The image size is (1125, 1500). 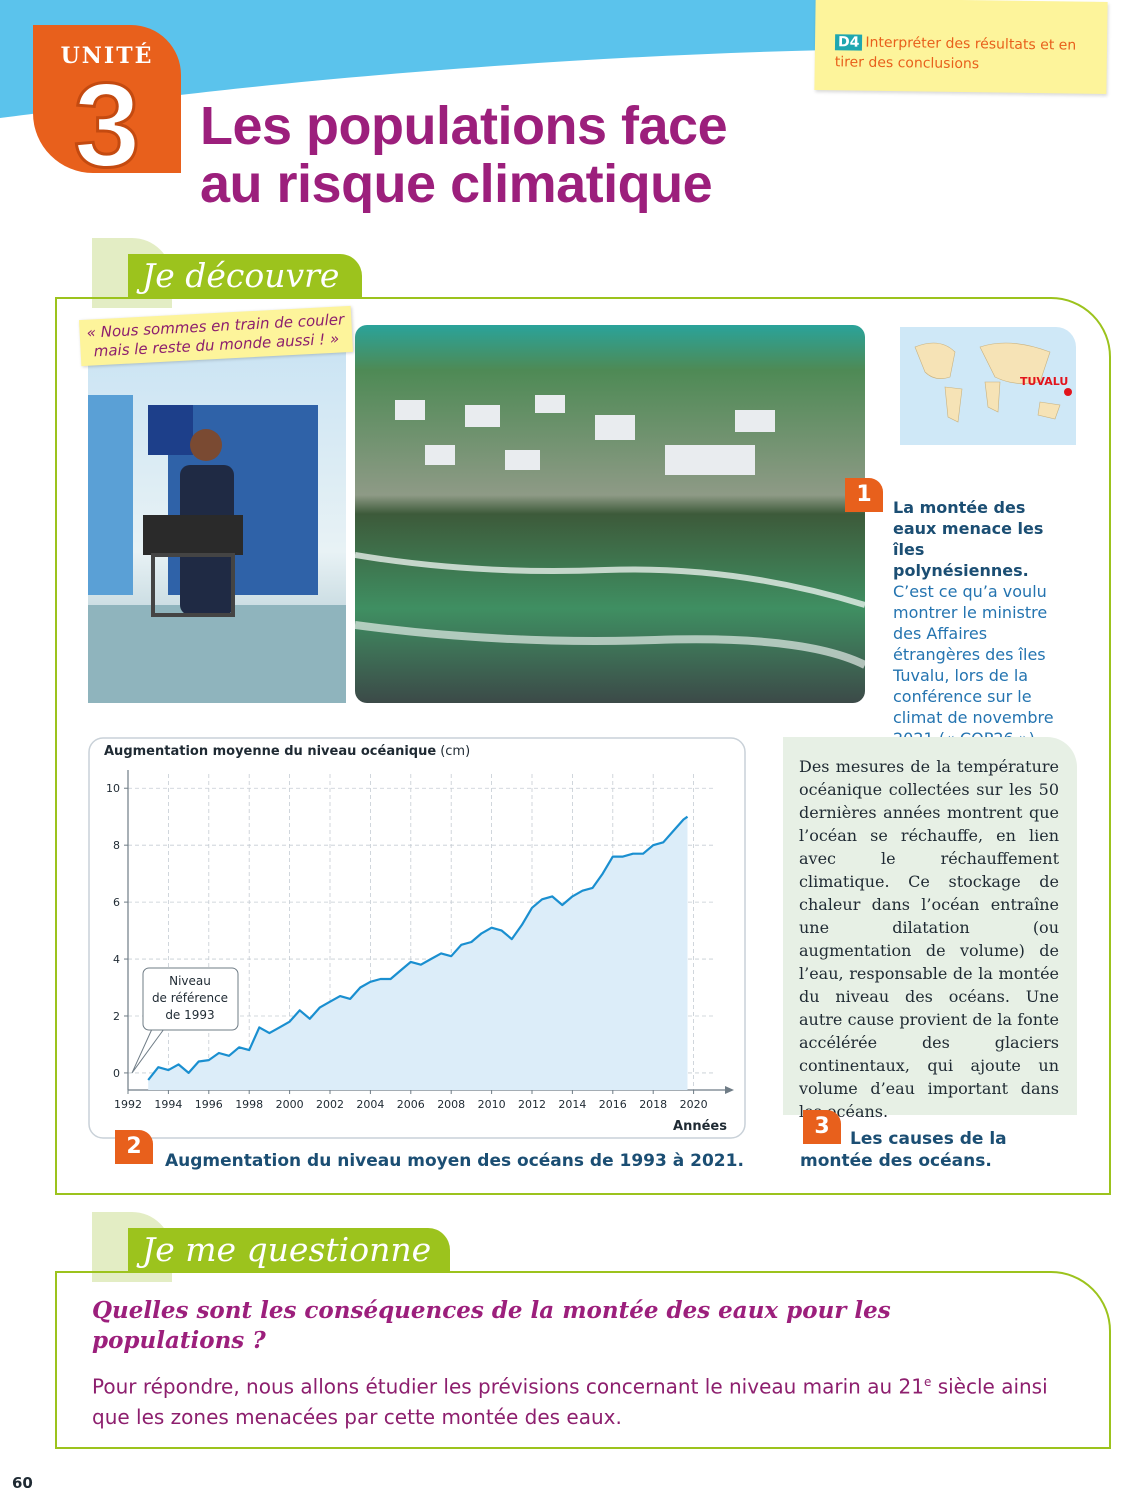 I want to click on podium-legs, so click(x=193, y=585).